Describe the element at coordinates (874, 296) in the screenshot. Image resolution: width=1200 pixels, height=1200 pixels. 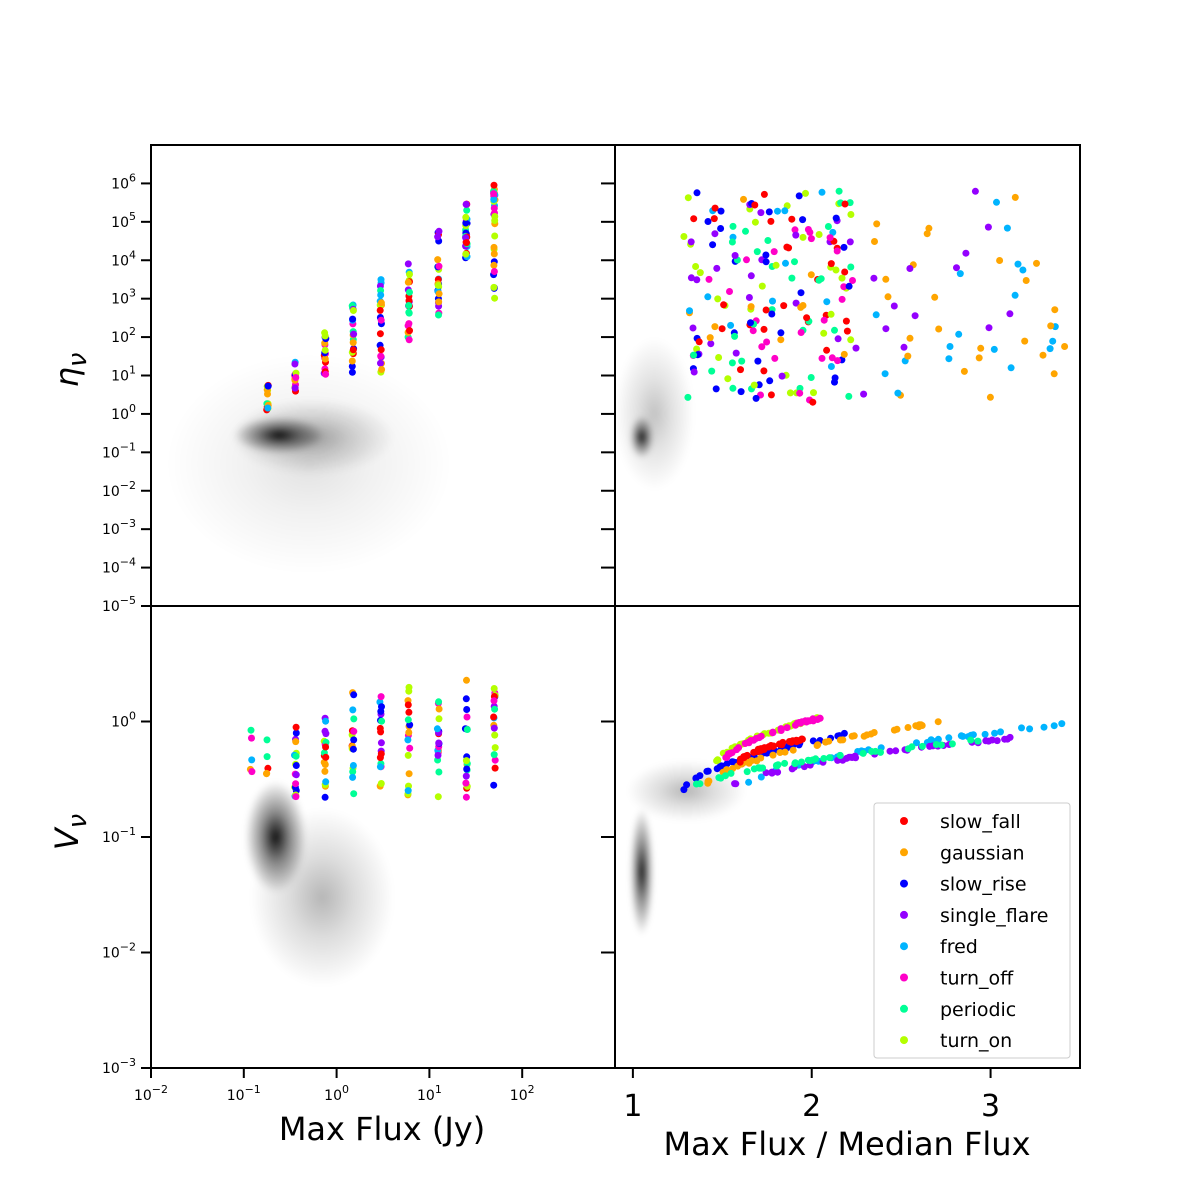
I see `points-layer` at that location.